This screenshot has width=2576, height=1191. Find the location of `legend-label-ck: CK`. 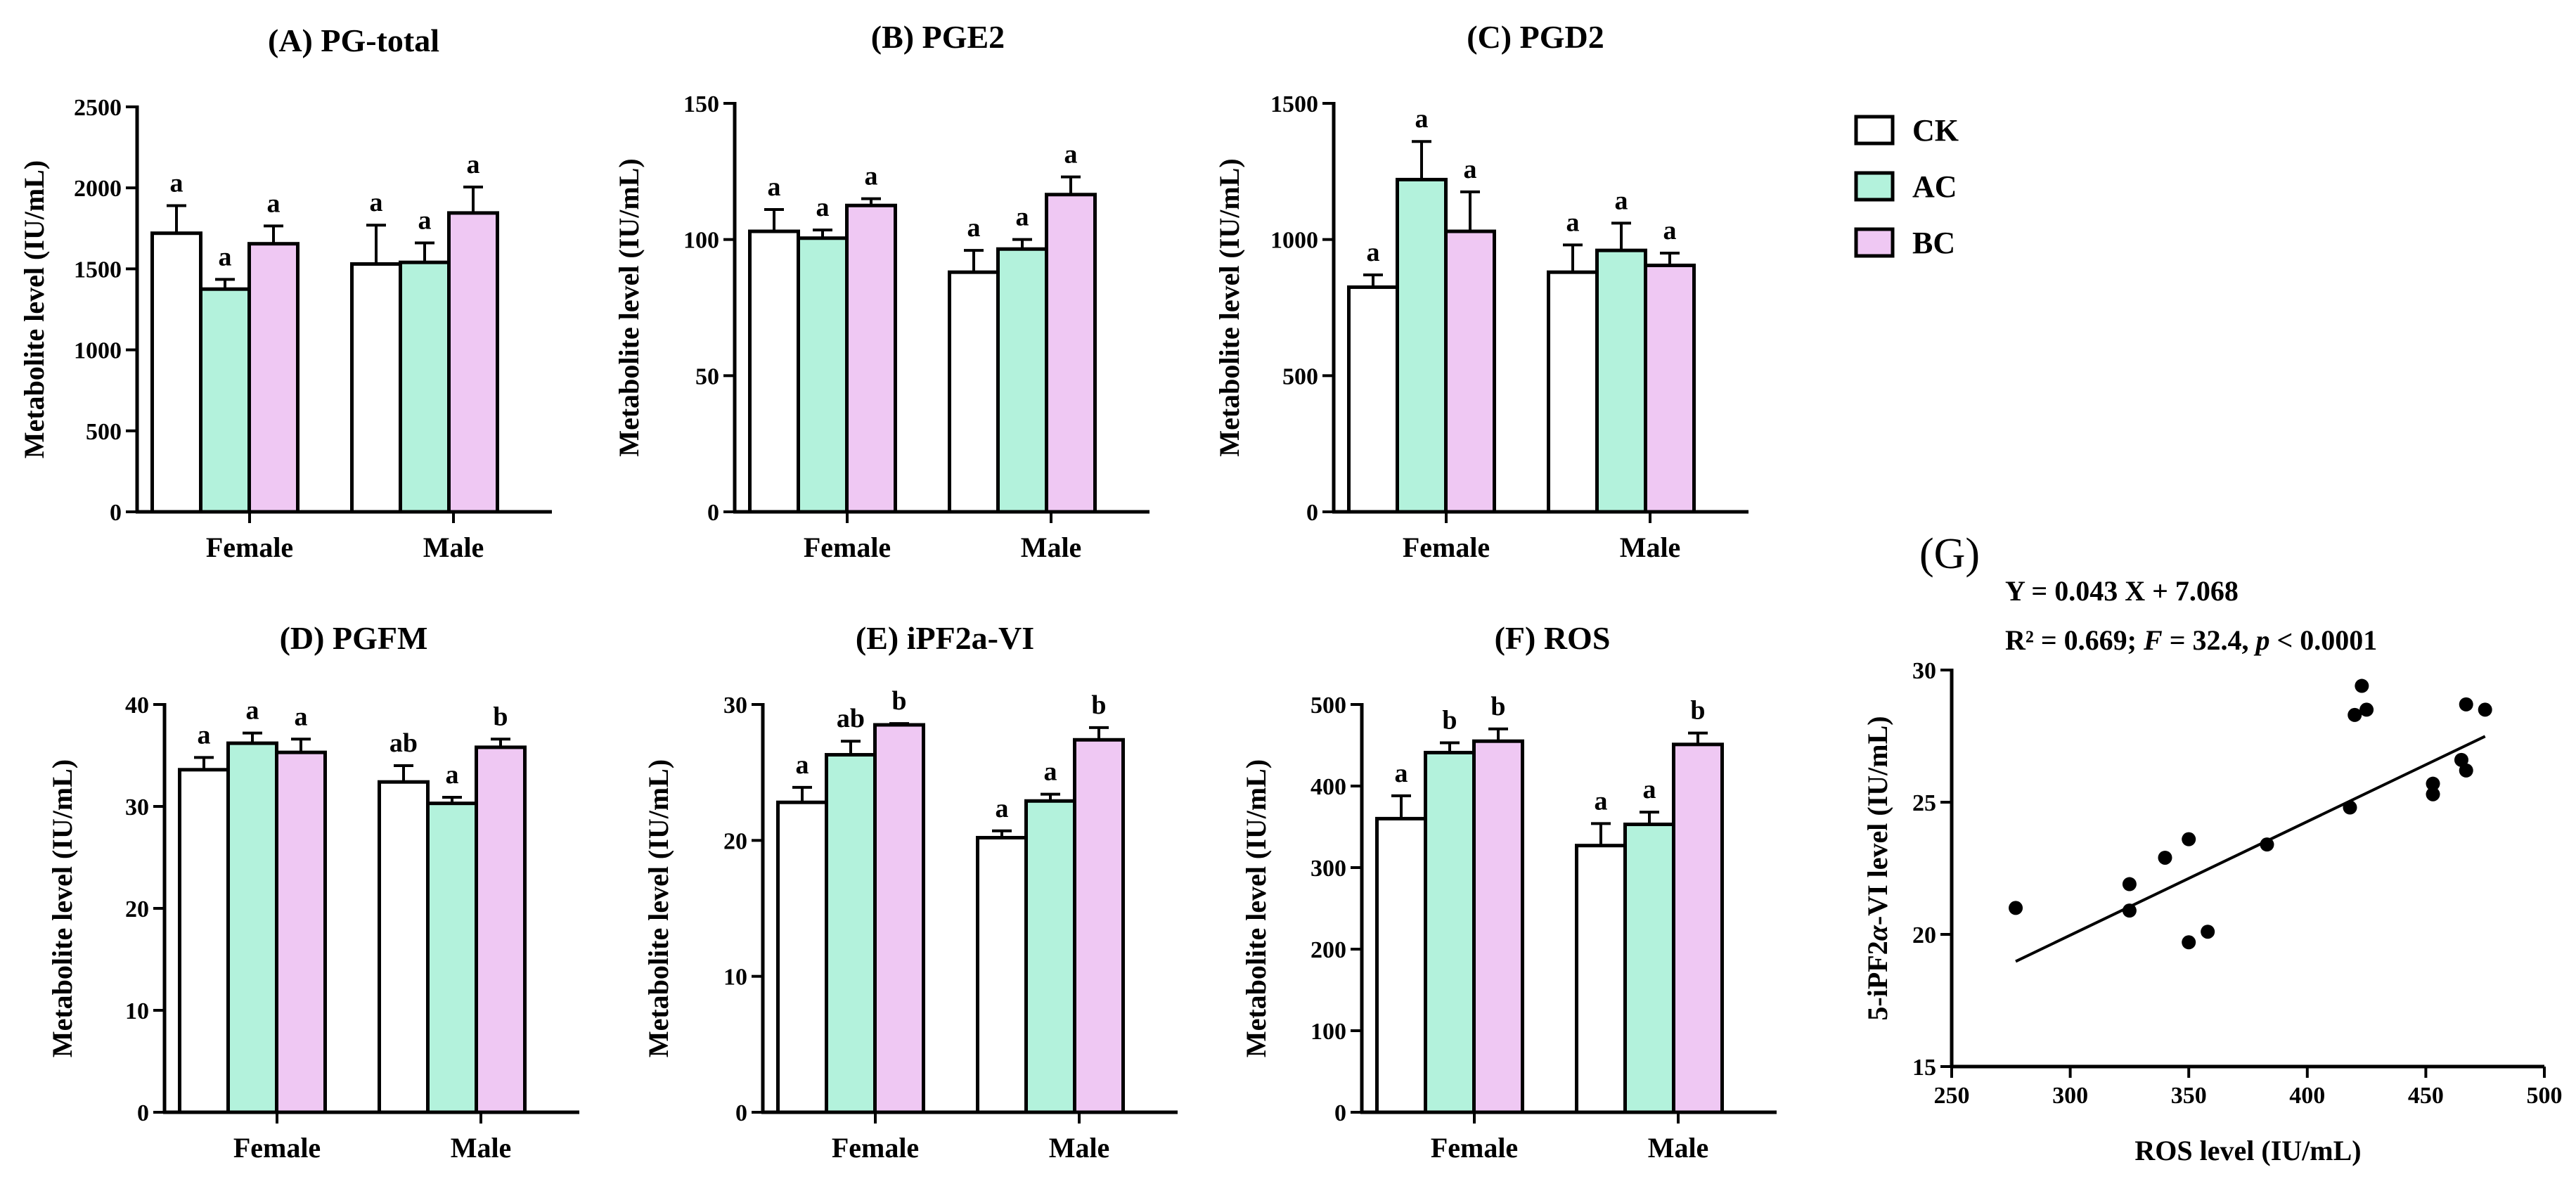

legend-label-ck: CK is located at coordinates (1935, 130).